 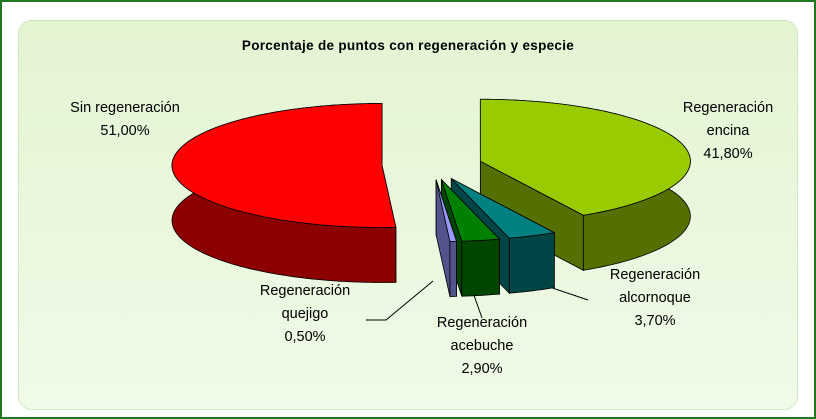 I want to click on data-label: Regeneración alcornoque 3,70%, so click(x=655, y=298).